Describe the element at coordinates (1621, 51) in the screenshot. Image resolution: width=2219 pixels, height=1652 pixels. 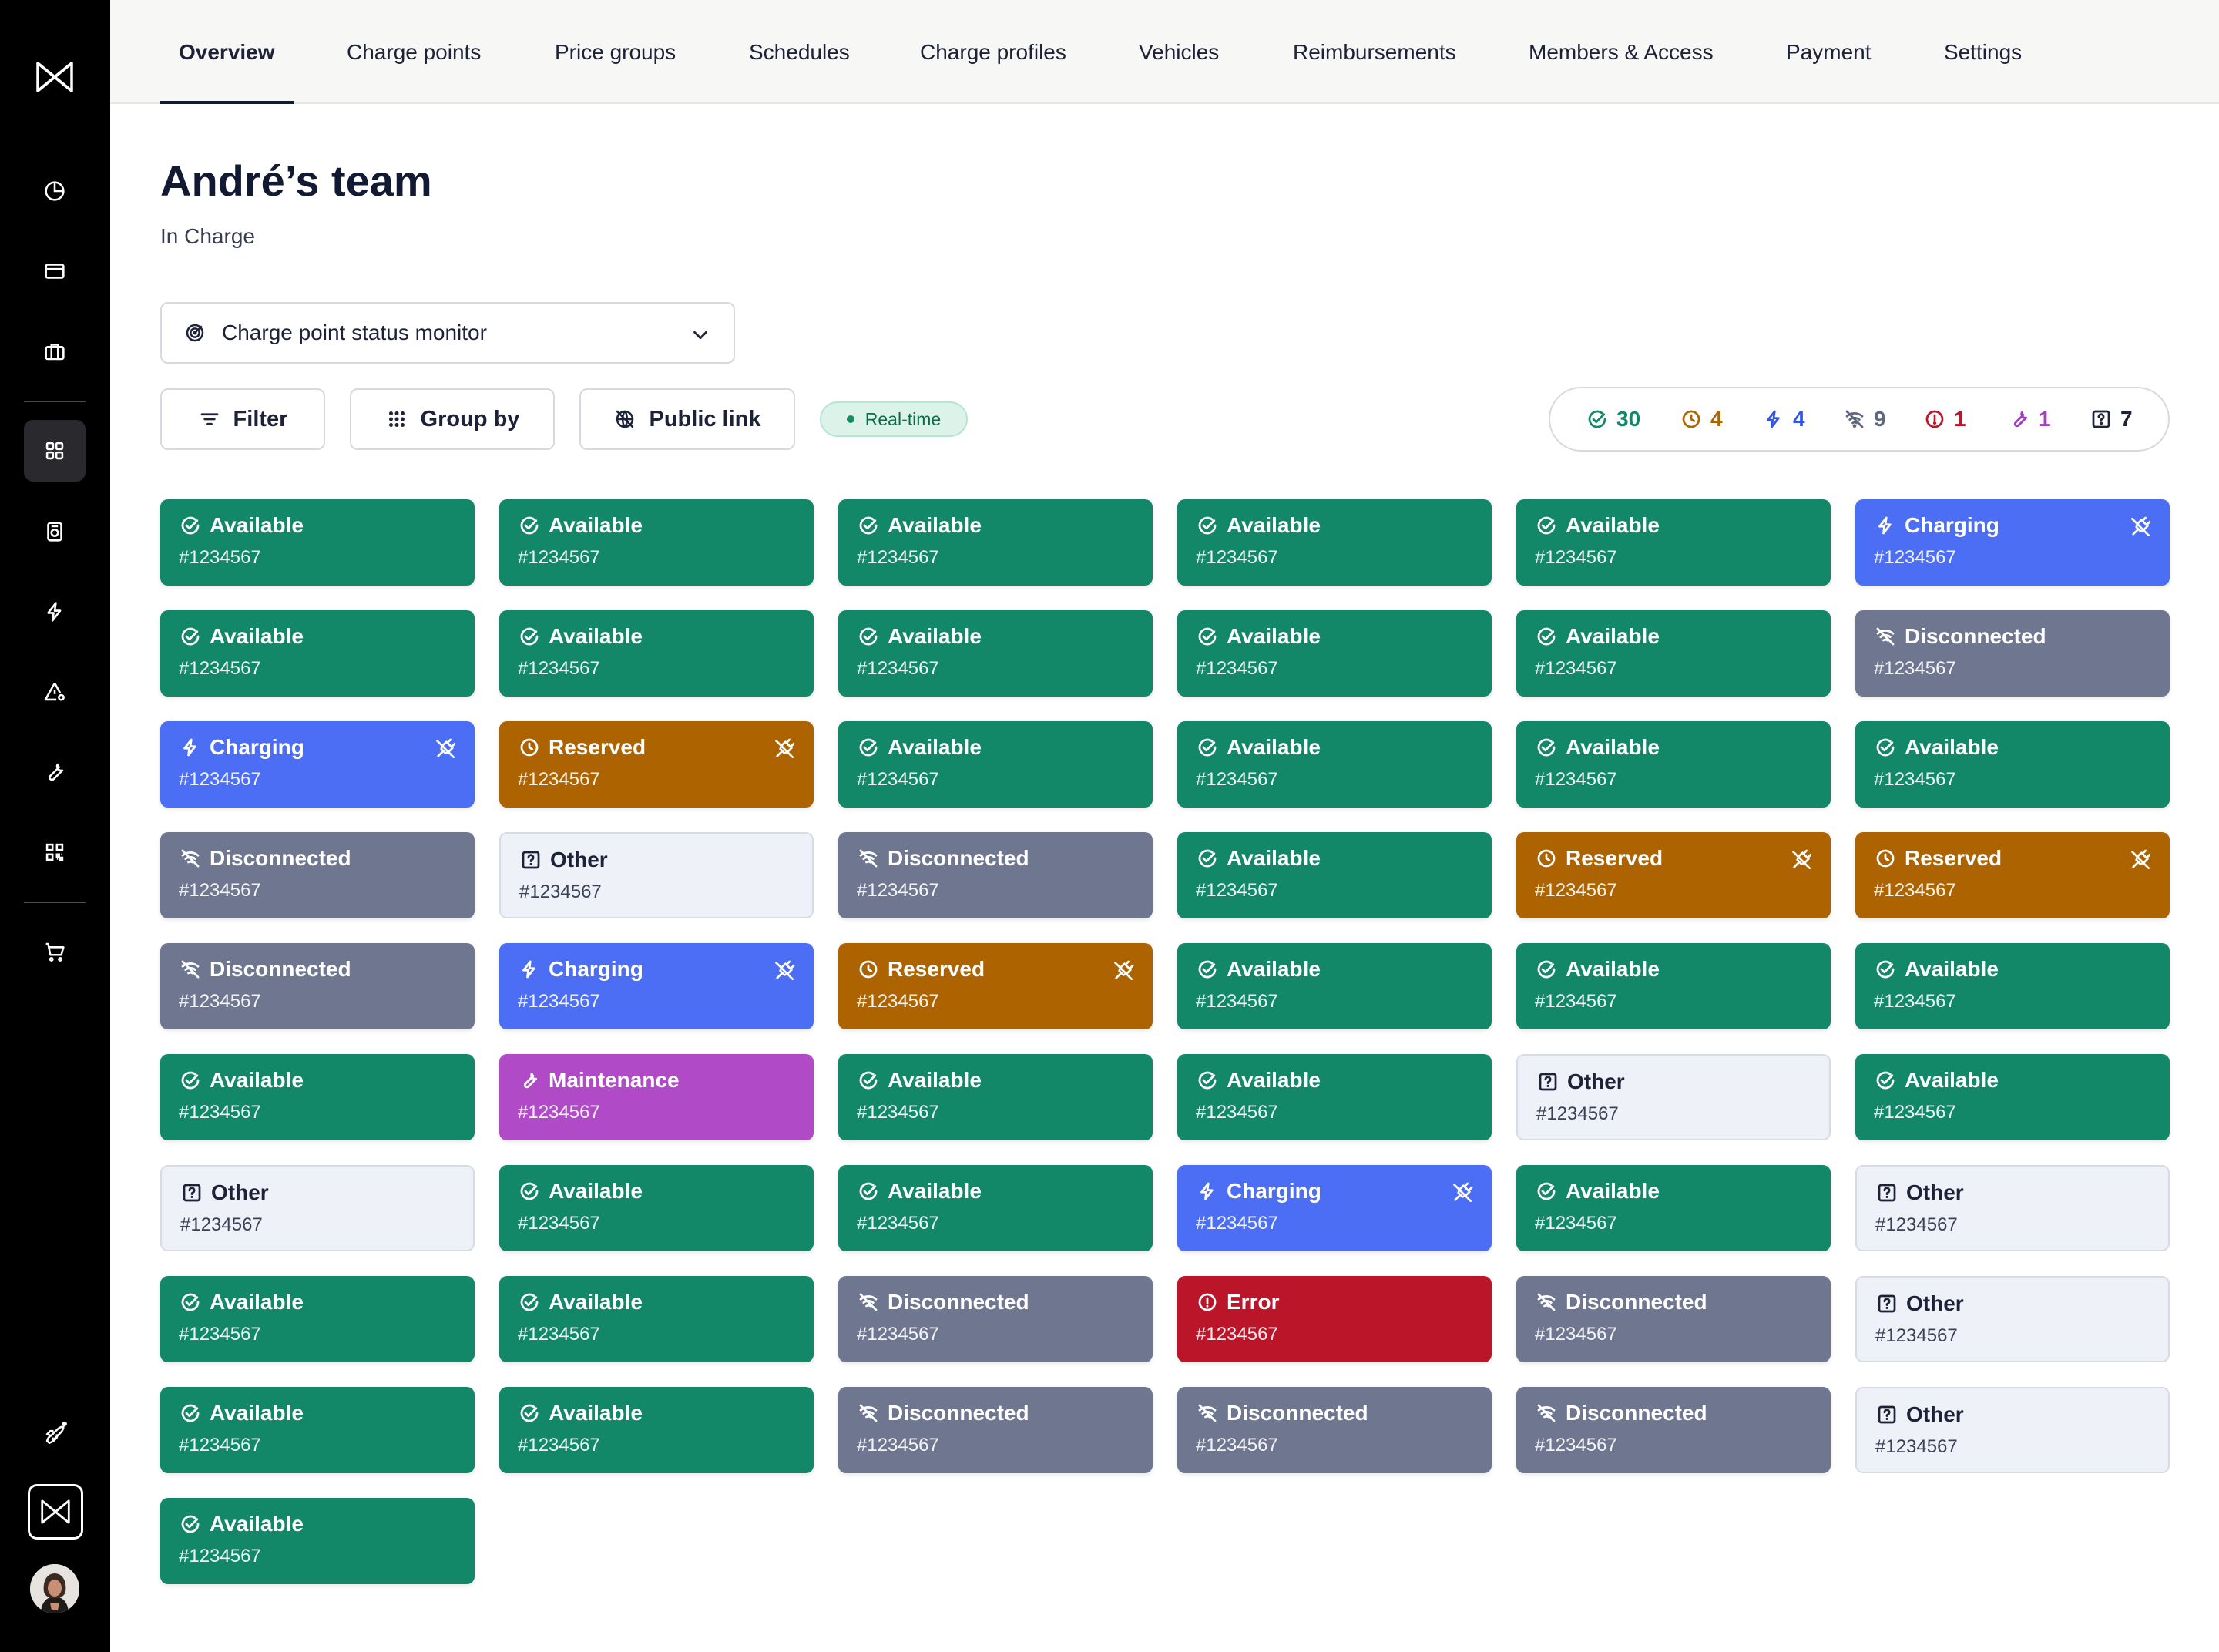
I see `tab-members-access: Members & Access` at that location.